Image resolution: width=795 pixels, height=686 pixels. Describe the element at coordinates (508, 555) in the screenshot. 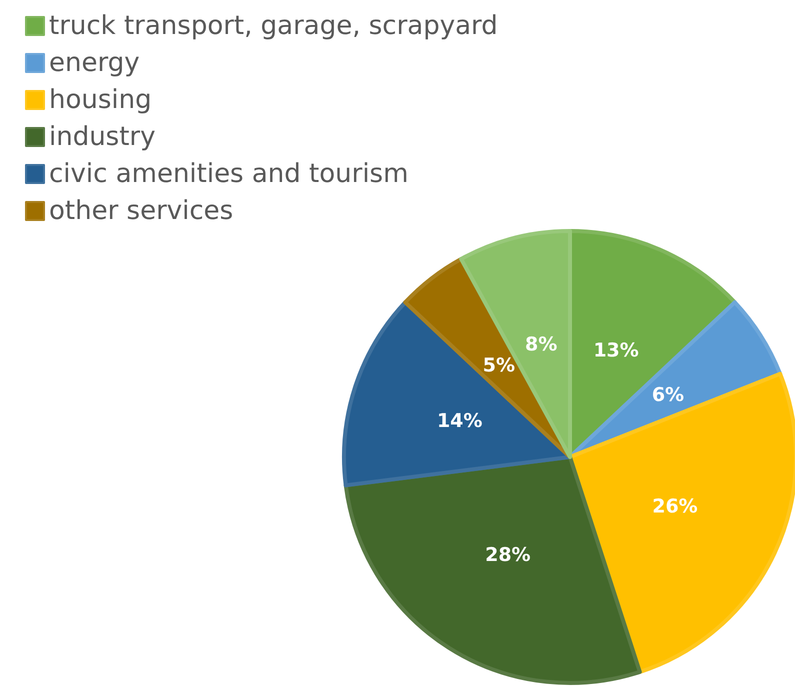

I see `data-label: 28%` at that location.